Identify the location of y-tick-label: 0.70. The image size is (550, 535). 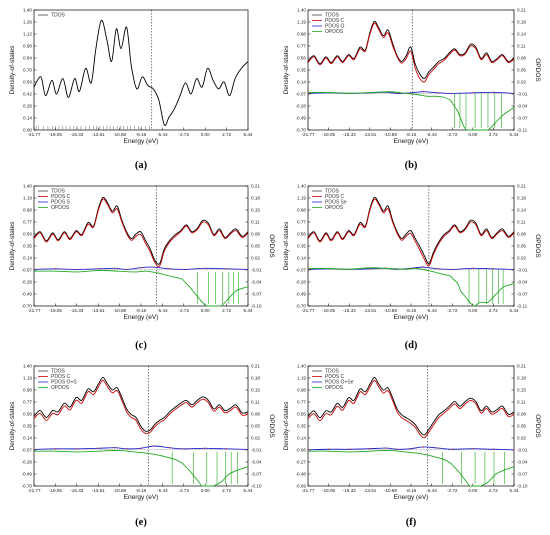
(27, 70).